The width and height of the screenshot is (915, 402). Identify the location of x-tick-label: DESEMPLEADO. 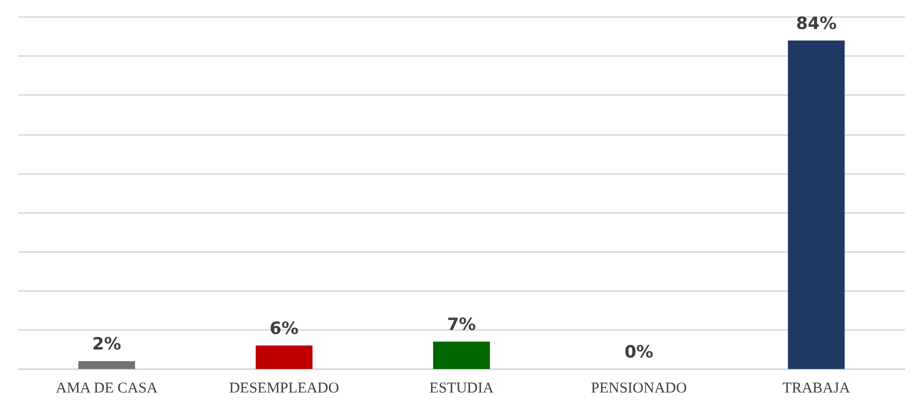
(284, 388).